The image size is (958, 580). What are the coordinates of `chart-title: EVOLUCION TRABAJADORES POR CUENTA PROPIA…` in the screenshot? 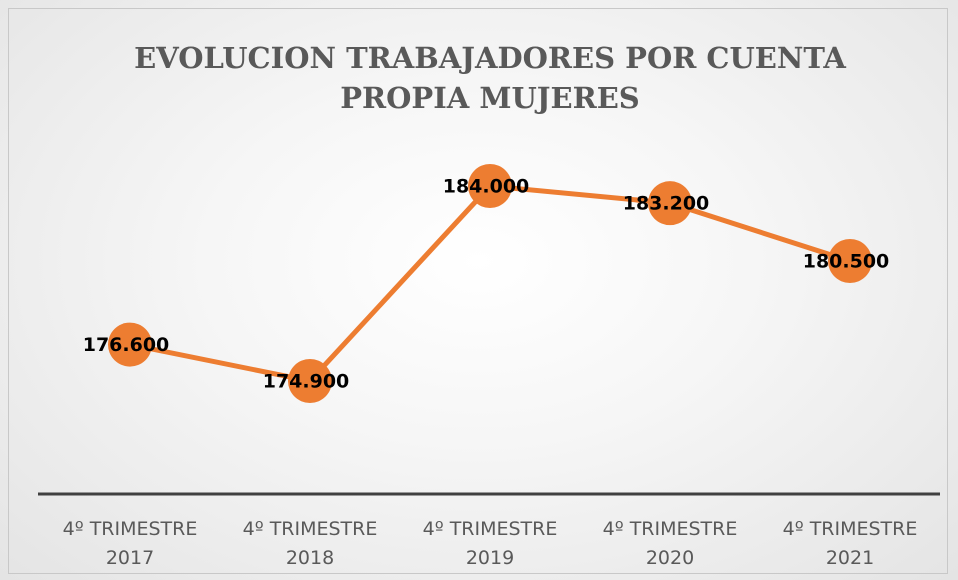 It's located at (490, 78).